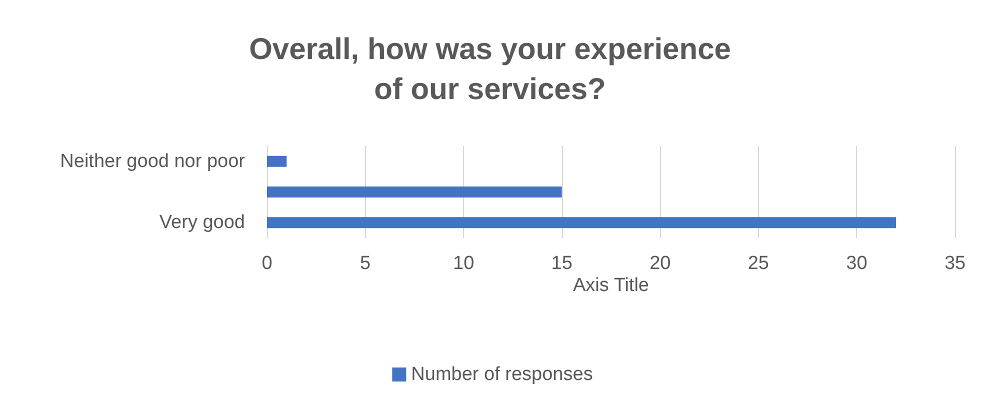 The height and width of the screenshot is (407, 985). Describe the element at coordinates (490, 70) in the screenshot. I see `chart-title: Overall, how was your experience of our services?` at that location.